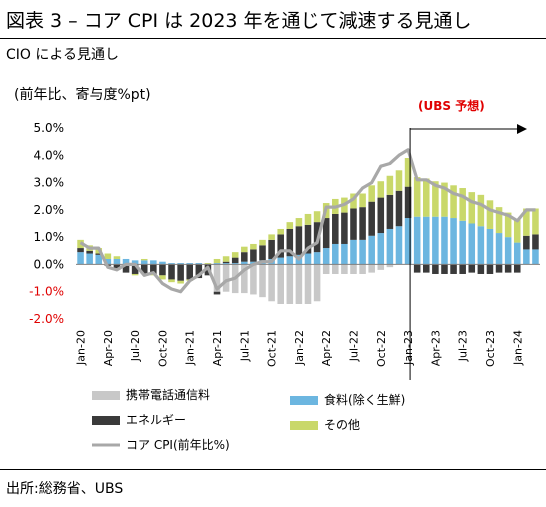 The height and width of the screenshot is (507, 546). What do you see at coordinates (108, 348) in the screenshot?
I see `x-tick-label: Apr-20` at bounding box center [108, 348].